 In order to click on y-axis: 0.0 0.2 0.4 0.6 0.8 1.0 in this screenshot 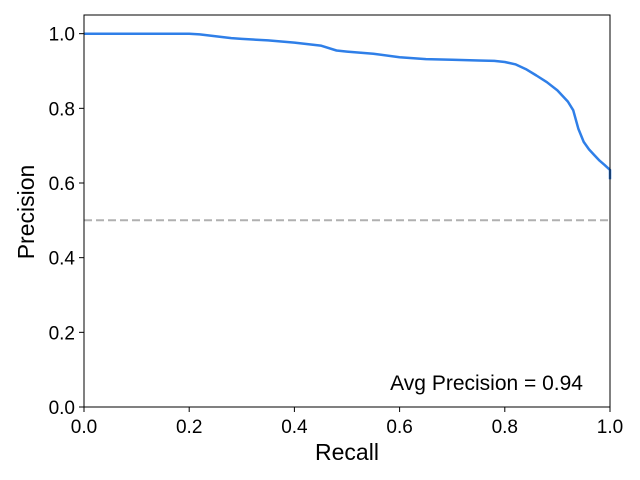, I will do `click(66, 222)`.